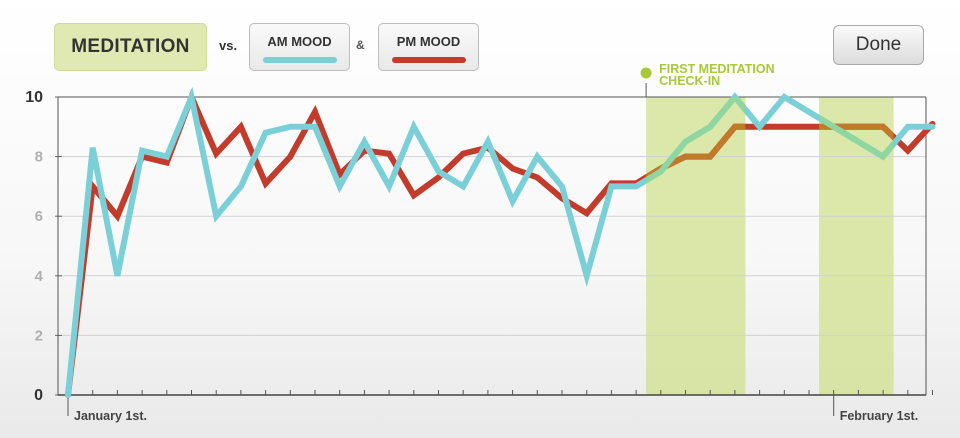 This screenshot has width=960, height=438. What do you see at coordinates (110, 416) in the screenshot?
I see `x-label: January 1st.` at bounding box center [110, 416].